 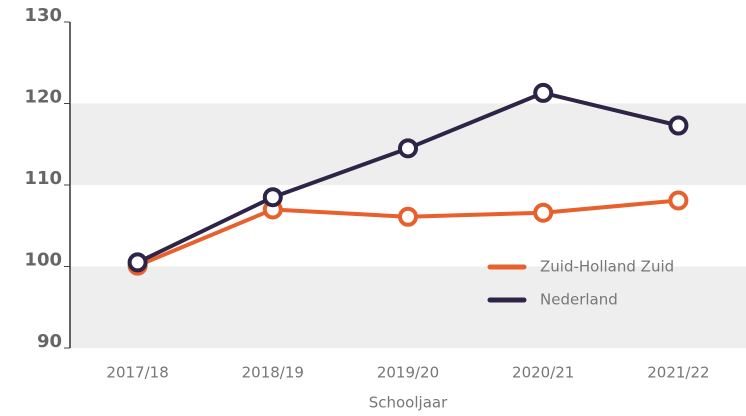 I want to click on legend-label: Nederland, so click(x=579, y=300).